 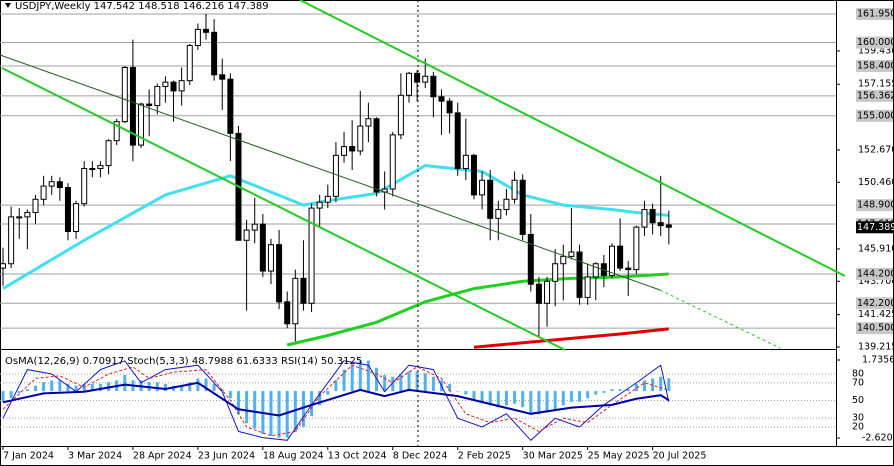 I want to click on x-tick-label: 18 Aug 2024, so click(x=293, y=456).